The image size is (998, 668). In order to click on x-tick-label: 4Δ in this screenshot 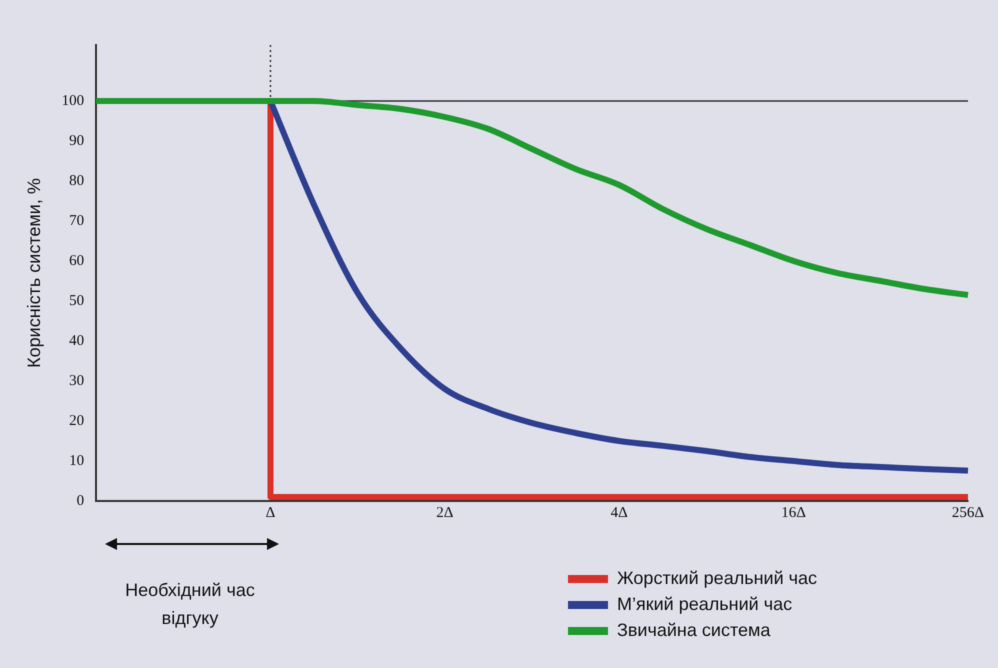, I will do `click(619, 512)`.